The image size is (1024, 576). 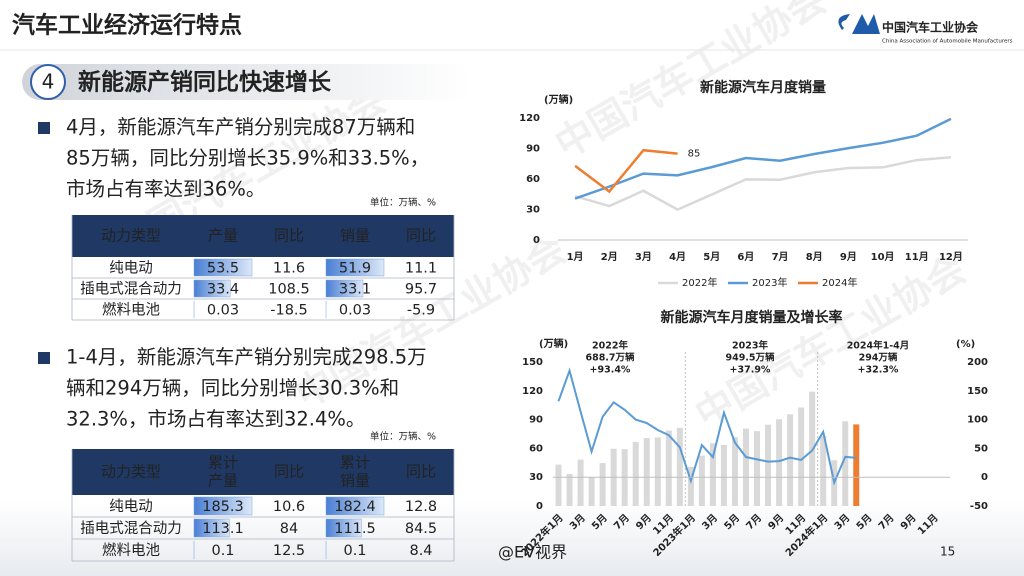 What do you see at coordinates (131, 528) in the screenshot?
I see `row-label: 插电式混合动力` at bounding box center [131, 528].